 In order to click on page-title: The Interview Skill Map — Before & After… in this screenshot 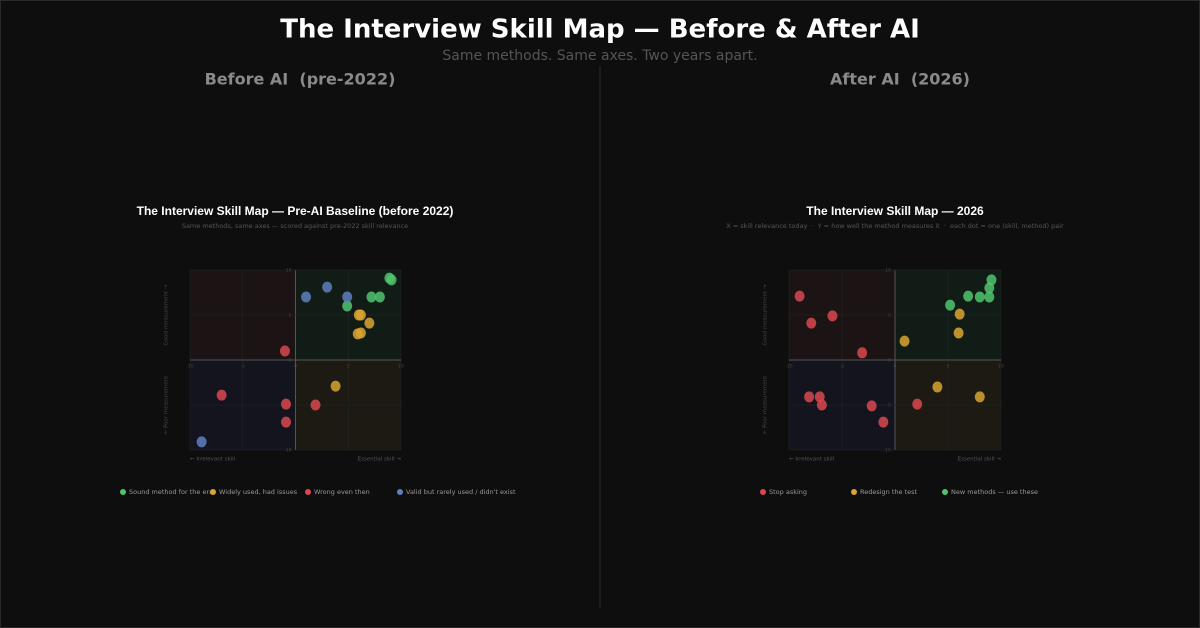, I will do `click(600, 30)`.